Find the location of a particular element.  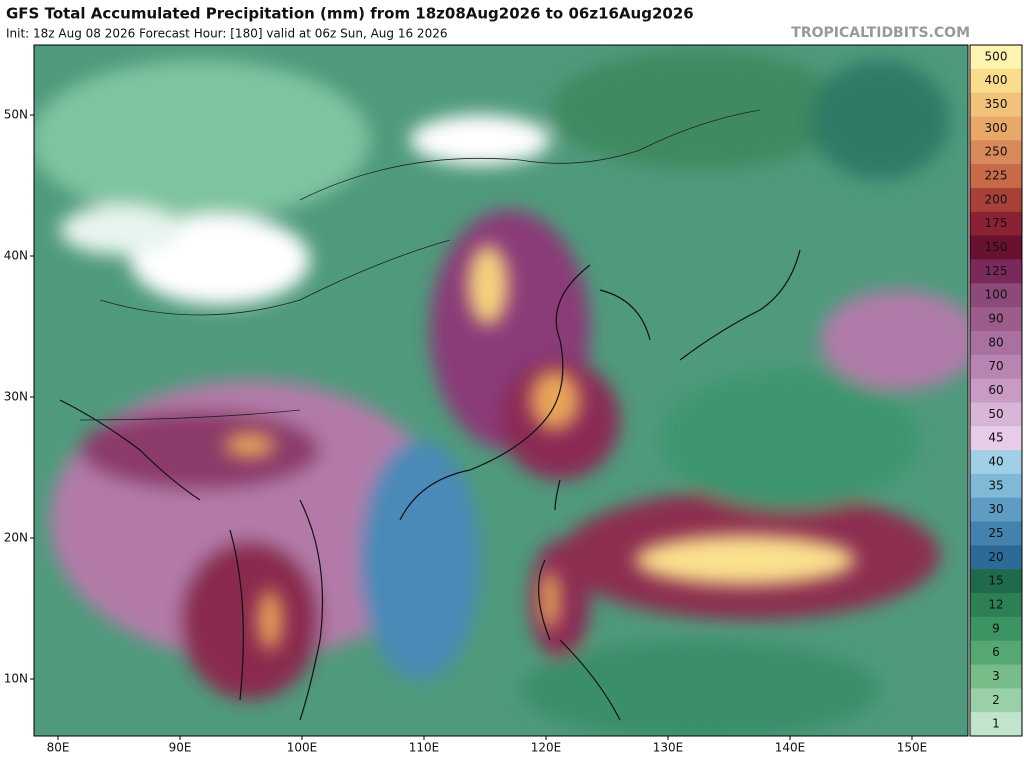

colorbar-label: 125 is located at coordinates (996, 271).